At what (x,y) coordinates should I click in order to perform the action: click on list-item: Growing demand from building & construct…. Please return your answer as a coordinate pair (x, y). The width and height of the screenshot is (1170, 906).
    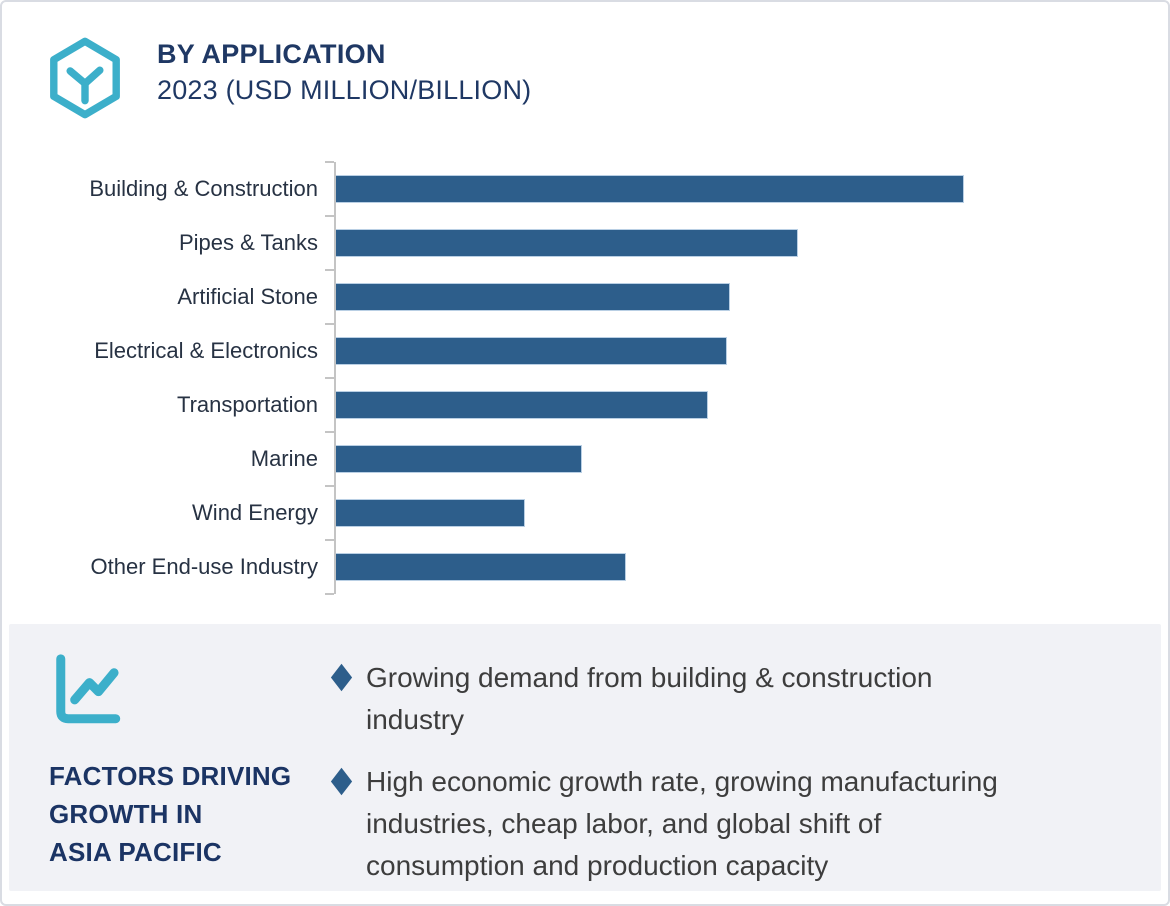
    Looking at the image, I should click on (673, 699).